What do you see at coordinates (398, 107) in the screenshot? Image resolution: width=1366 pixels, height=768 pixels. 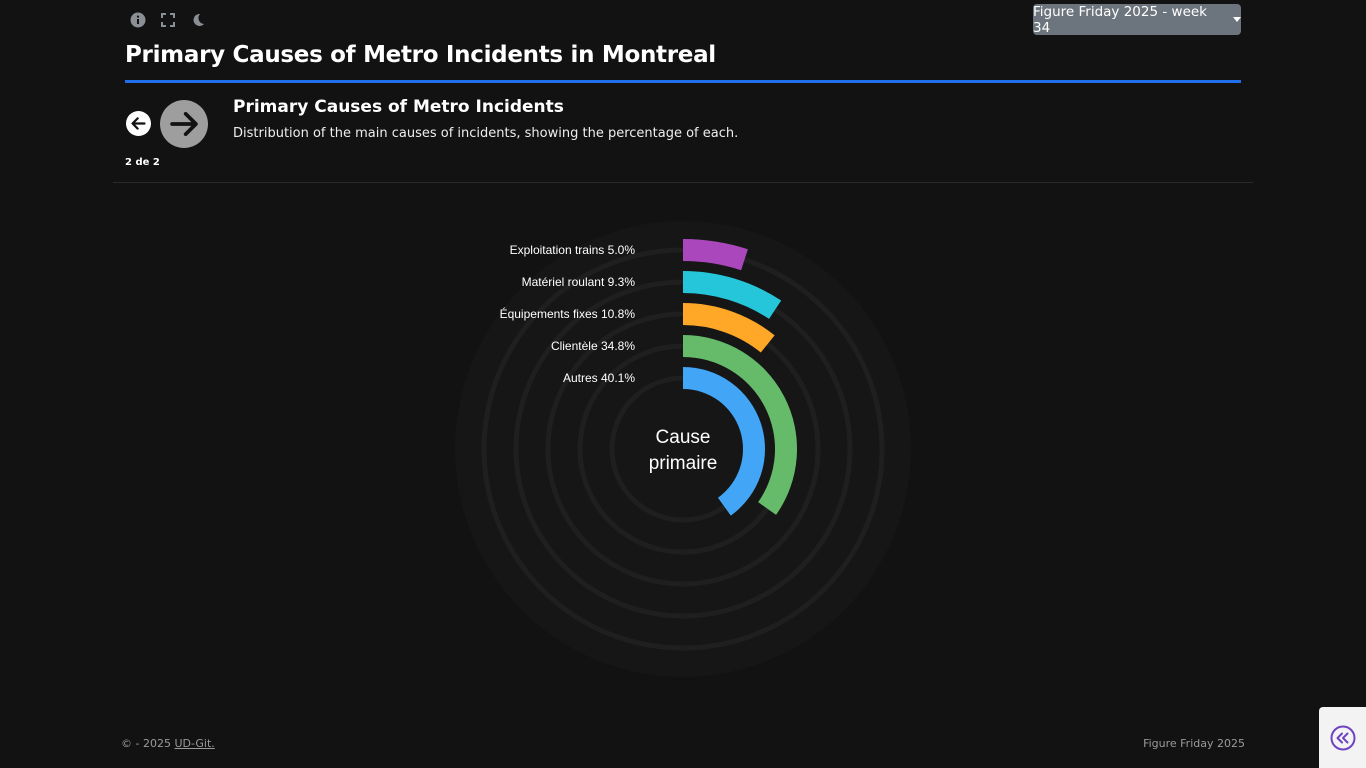 I see `slide-title: Primary Causes of Metro Incidents` at bounding box center [398, 107].